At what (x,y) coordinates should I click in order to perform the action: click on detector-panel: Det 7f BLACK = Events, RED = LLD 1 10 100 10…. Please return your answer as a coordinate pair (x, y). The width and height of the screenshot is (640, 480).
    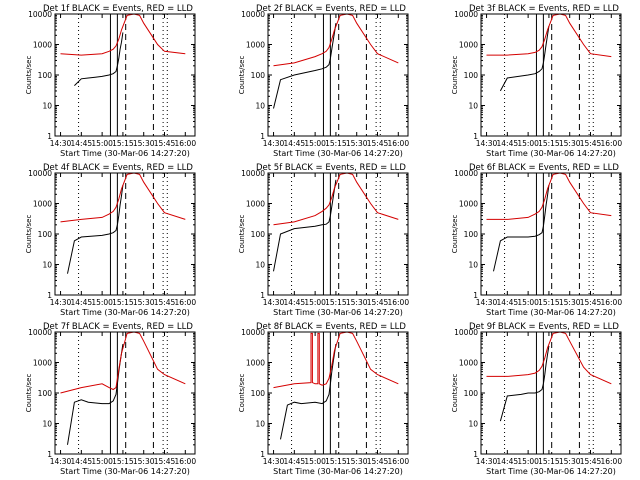
    Looking at the image, I should click on (110, 399).